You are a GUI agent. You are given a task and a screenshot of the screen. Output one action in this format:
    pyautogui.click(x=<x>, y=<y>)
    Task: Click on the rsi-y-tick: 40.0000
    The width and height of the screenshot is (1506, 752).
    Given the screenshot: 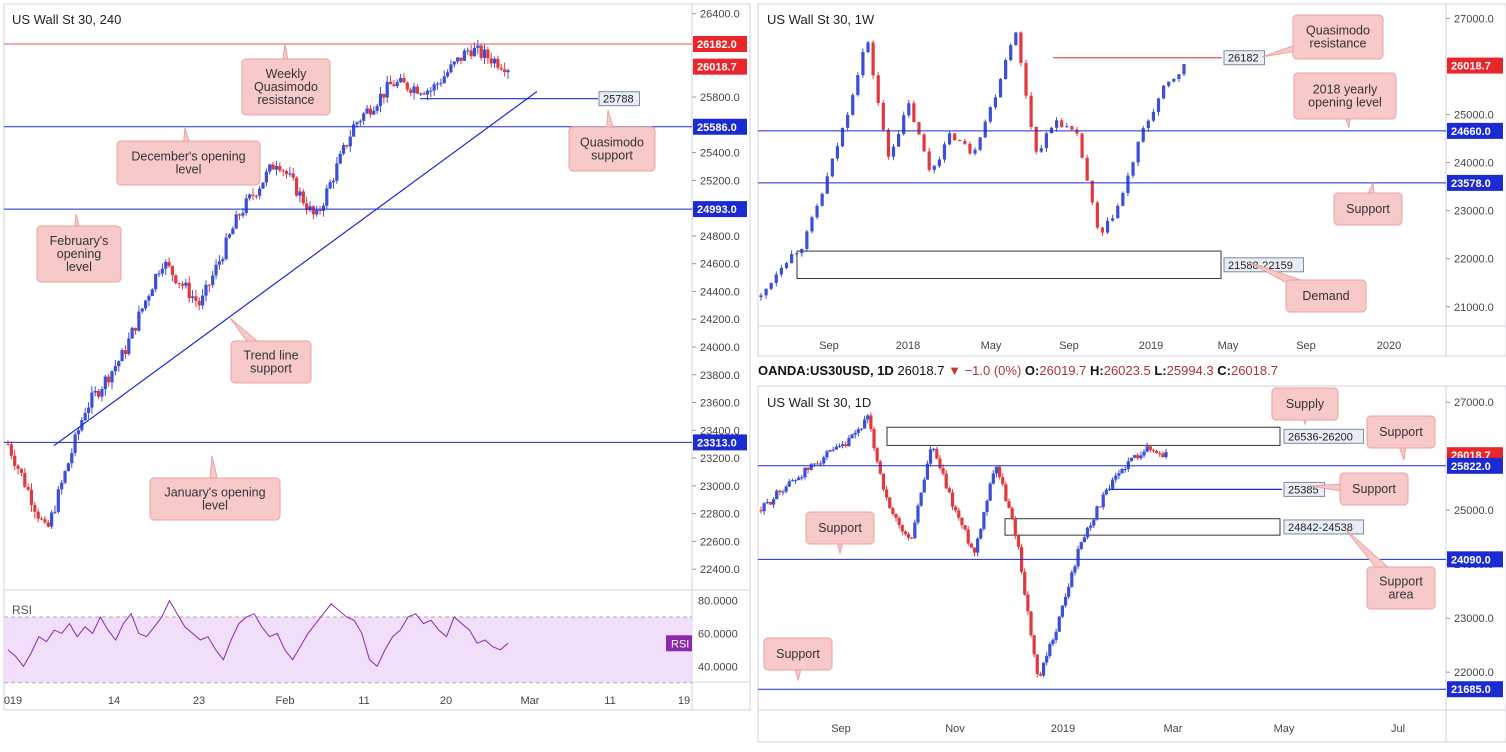 What is the action you would take?
    pyautogui.click(x=718, y=667)
    